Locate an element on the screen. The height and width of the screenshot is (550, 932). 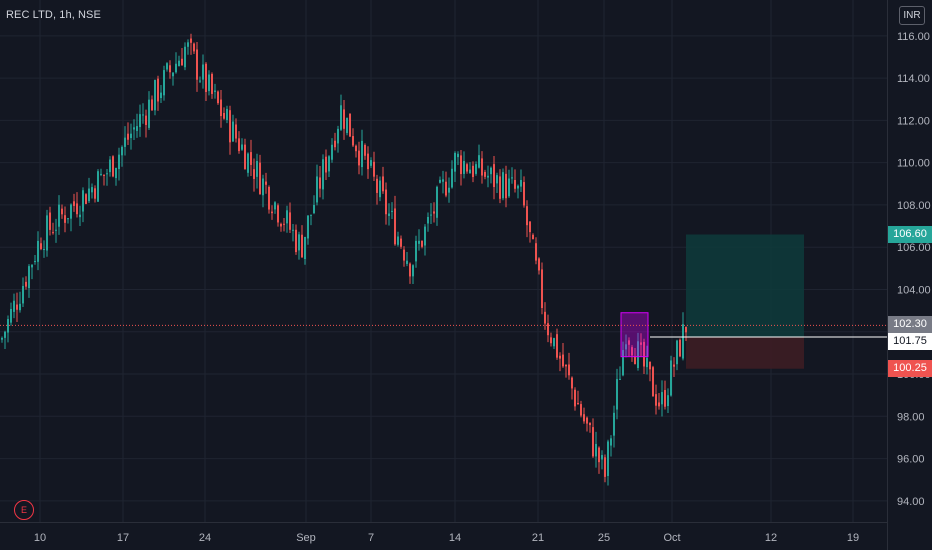
symbol-title: REC LTD, 1h, NSE is located at coordinates (53, 15).